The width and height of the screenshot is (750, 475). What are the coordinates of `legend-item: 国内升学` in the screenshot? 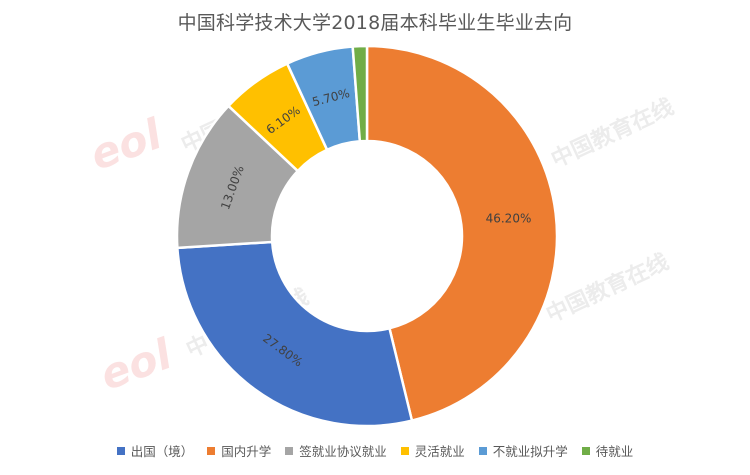 It's located at (239, 450).